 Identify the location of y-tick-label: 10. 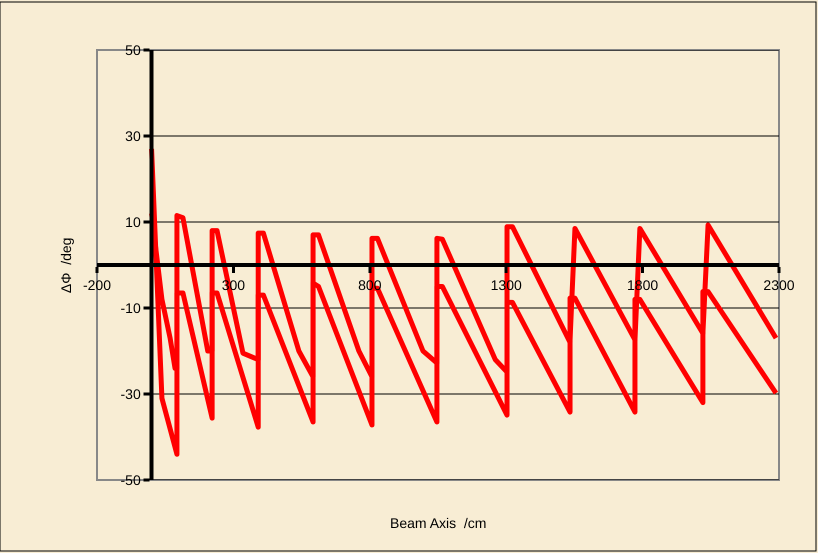
(133, 222).